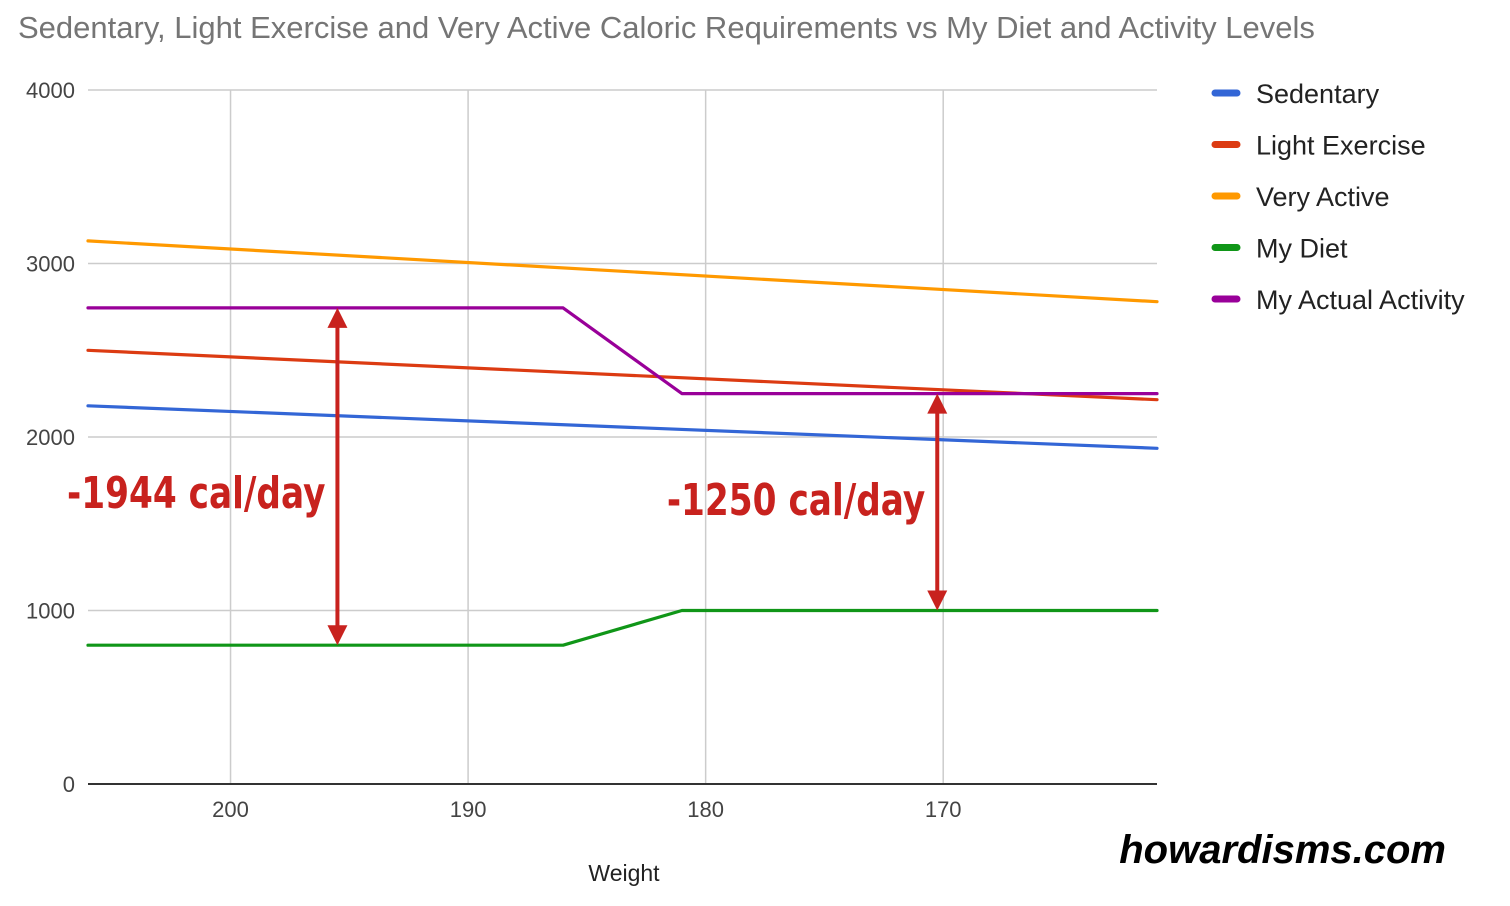 Image resolution: width=1510 pixels, height=906 pixels. Describe the element at coordinates (1360, 300) in the screenshot. I see `legend-label-my-actual-activity: My Actual Activity` at that location.